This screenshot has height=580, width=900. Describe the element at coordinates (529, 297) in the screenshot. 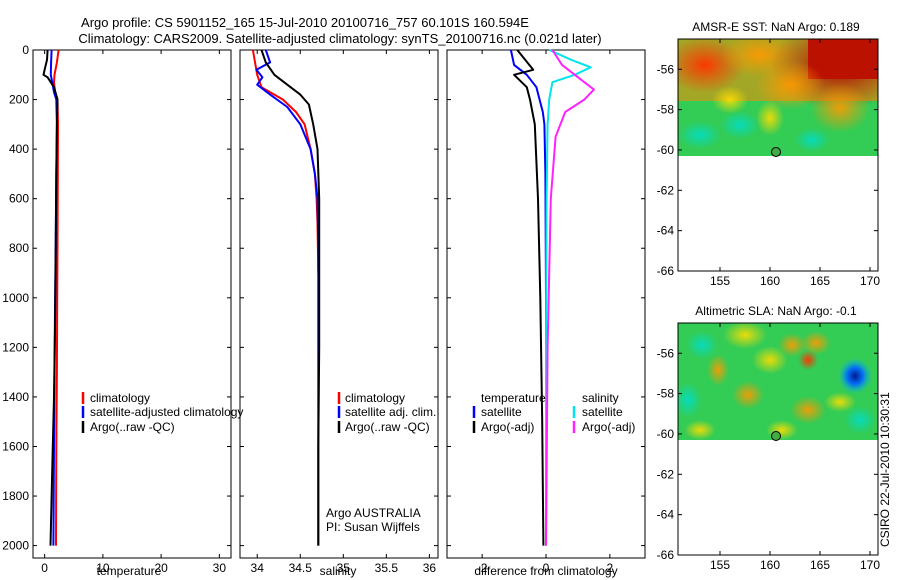

I see `series-line-temperature-argo-adj-` at that location.